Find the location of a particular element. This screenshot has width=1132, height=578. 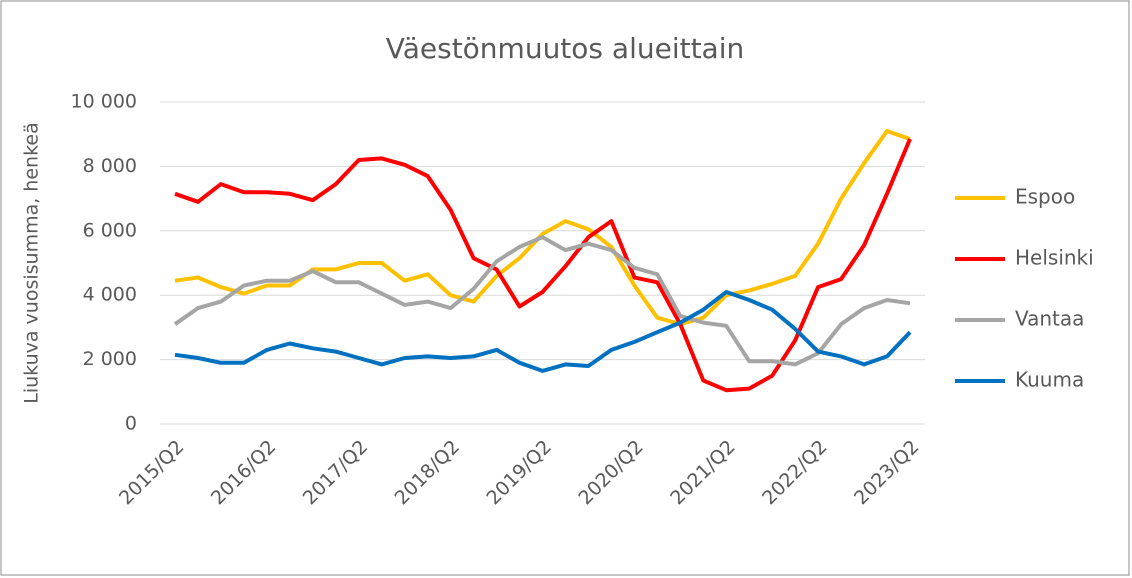

legend-label: Espoo is located at coordinates (1045, 197).